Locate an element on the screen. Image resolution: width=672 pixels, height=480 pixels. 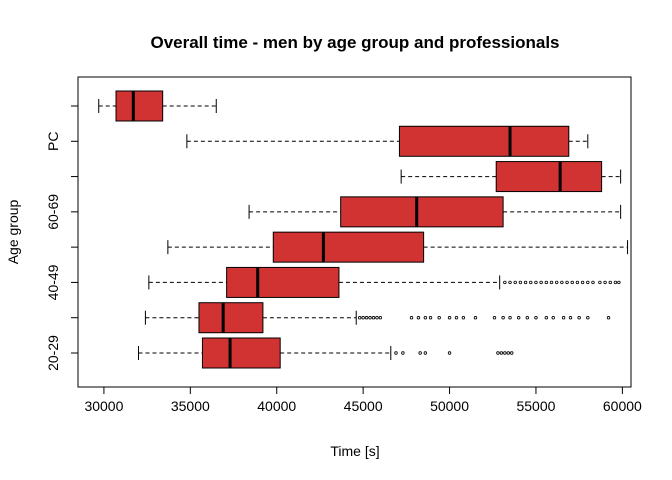
y-tick-label: 60-69 is located at coordinates (53, 212).